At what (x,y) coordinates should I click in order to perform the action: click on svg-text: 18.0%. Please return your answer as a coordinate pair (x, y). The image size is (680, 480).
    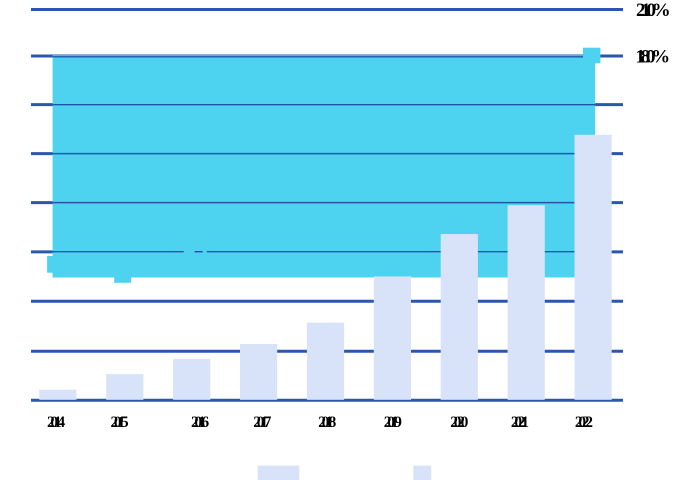
    Looking at the image, I should click on (653, 57).